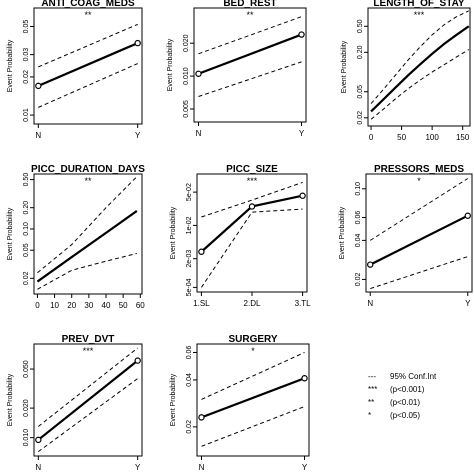 The width and height of the screenshot is (474, 474). I want to click on y-tick-label: 5e-02, so click(189, 192).